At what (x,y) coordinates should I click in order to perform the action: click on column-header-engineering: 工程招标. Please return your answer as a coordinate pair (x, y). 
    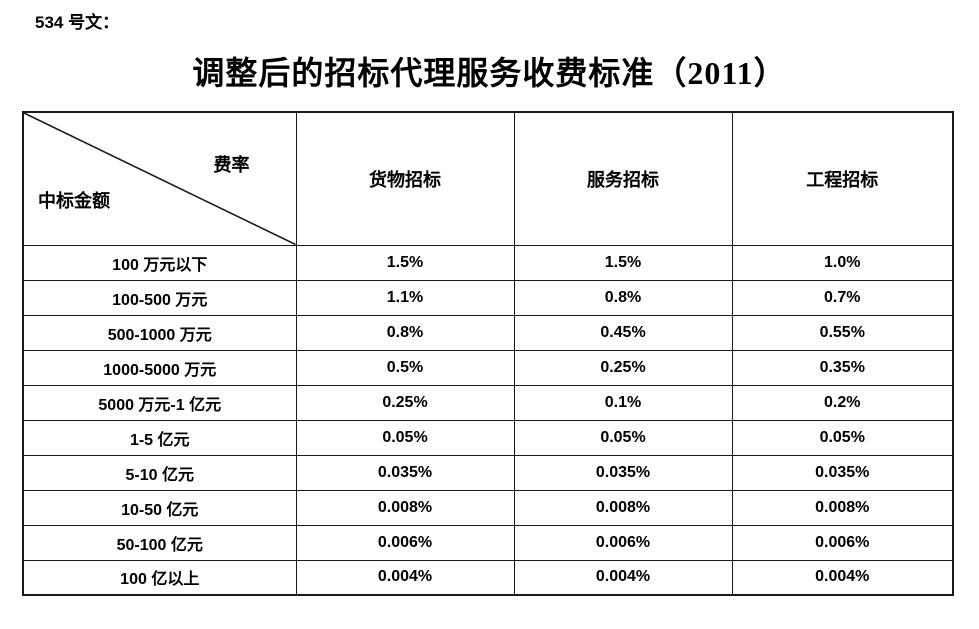
    Looking at the image, I should click on (842, 178).